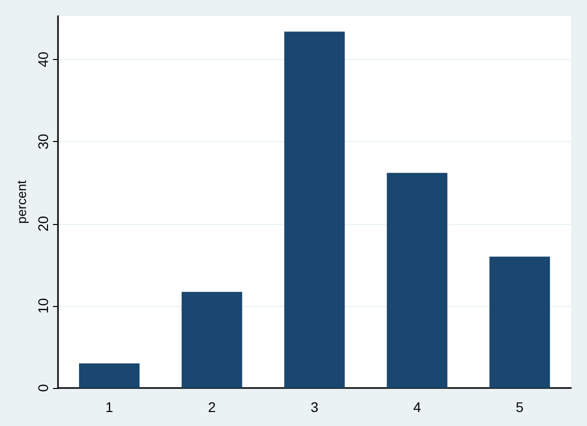 The height and width of the screenshot is (426, 587). I want to click on x-tick-label: 2, so click(212, 407).